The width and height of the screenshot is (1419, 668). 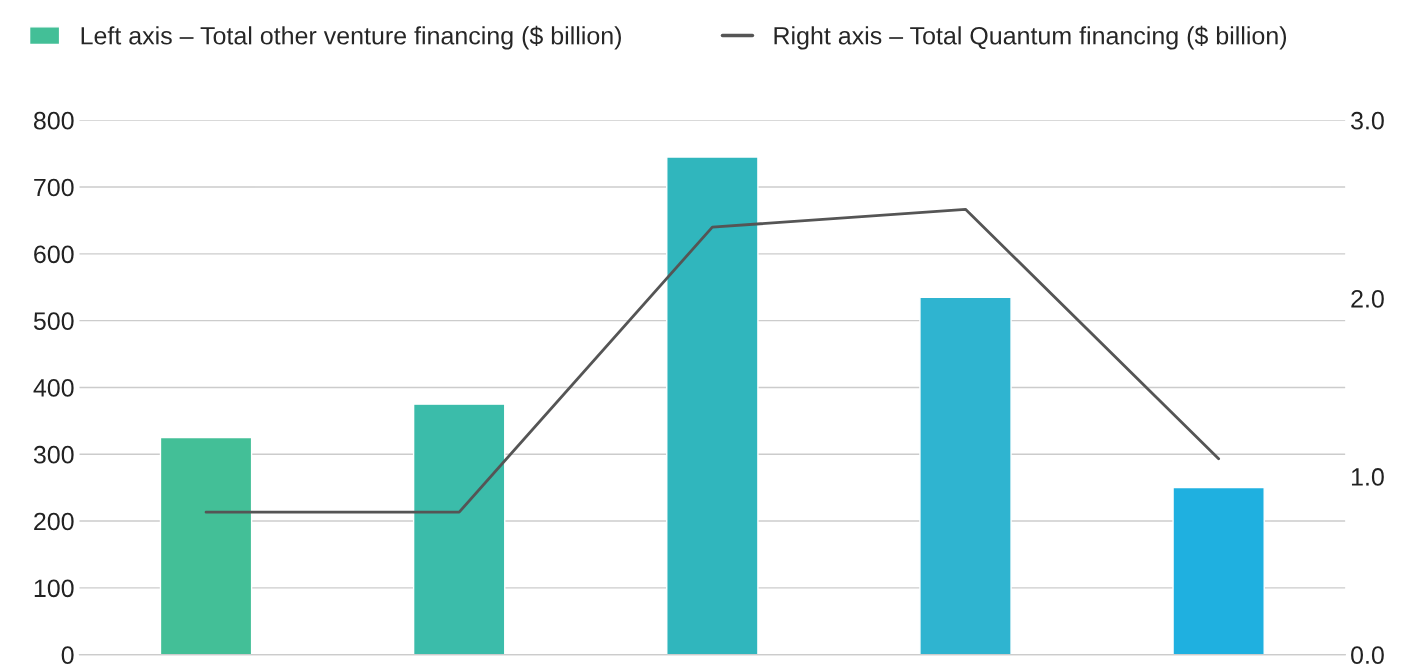 I want to click on y2-tick-label: 1.0, so click(x=1367, y=477).